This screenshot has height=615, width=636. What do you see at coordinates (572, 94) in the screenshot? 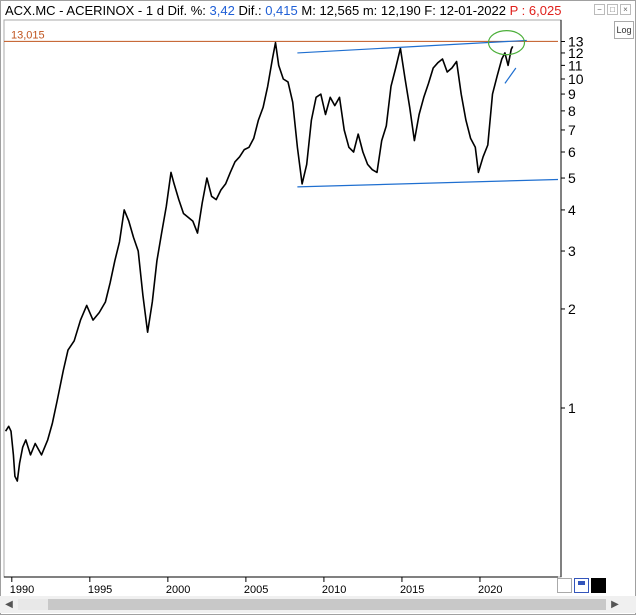
I see `y-tick-label: 9` at bounding box center [572, 94].